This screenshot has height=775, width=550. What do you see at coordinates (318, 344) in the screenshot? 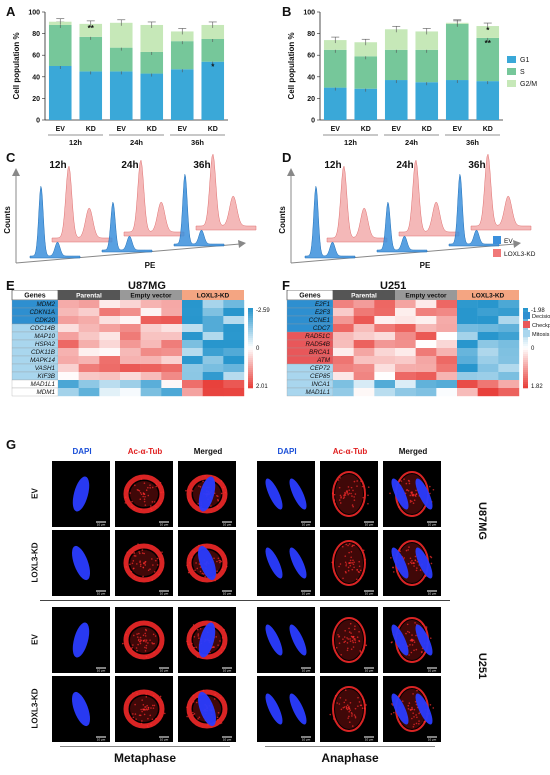
I see `gene-label: RAD54B` at bounding box center [318, 344].